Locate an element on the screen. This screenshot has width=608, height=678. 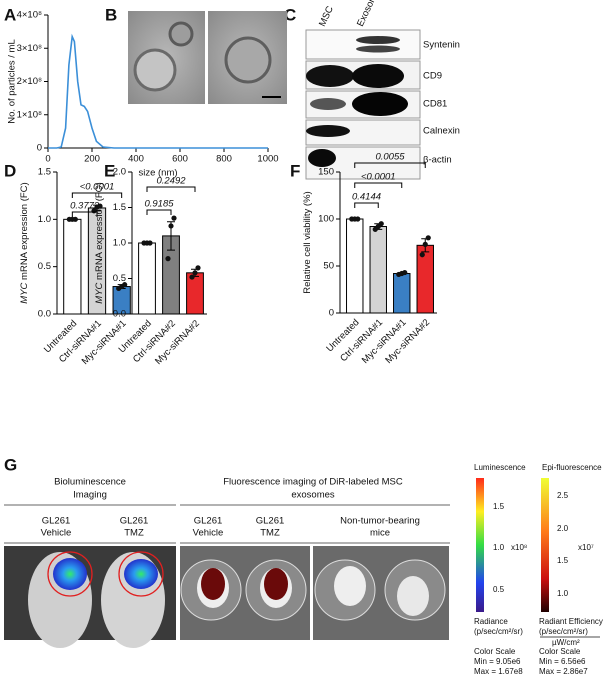
panel-label: B is located at coordinates (111, 14).